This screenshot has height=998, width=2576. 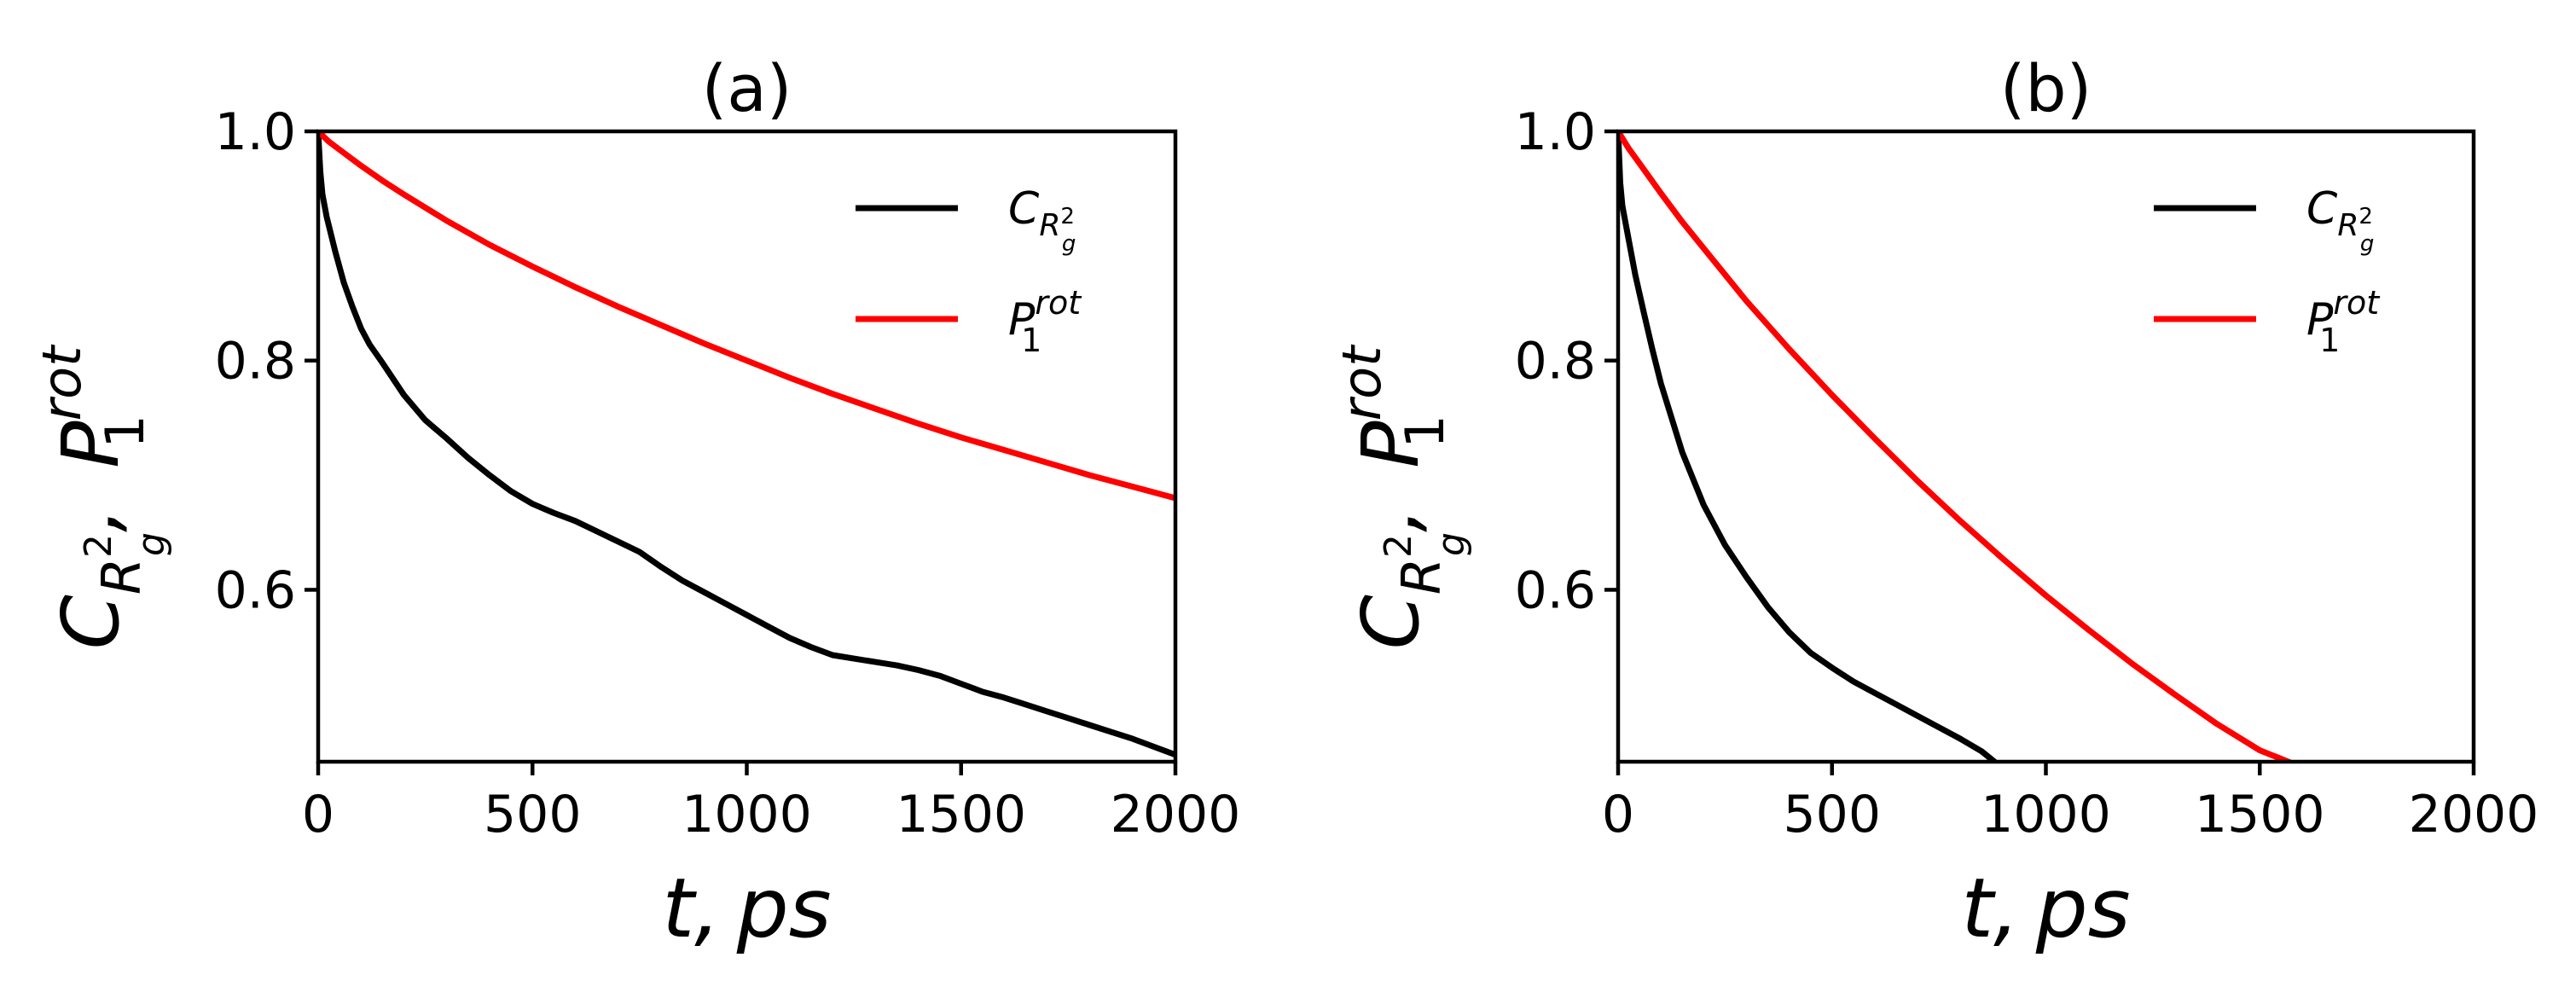 What do you see at coordinates (2046, 88) in the screenshot?
I see `panel-title: (b)` at bounding box center [2046, 88].